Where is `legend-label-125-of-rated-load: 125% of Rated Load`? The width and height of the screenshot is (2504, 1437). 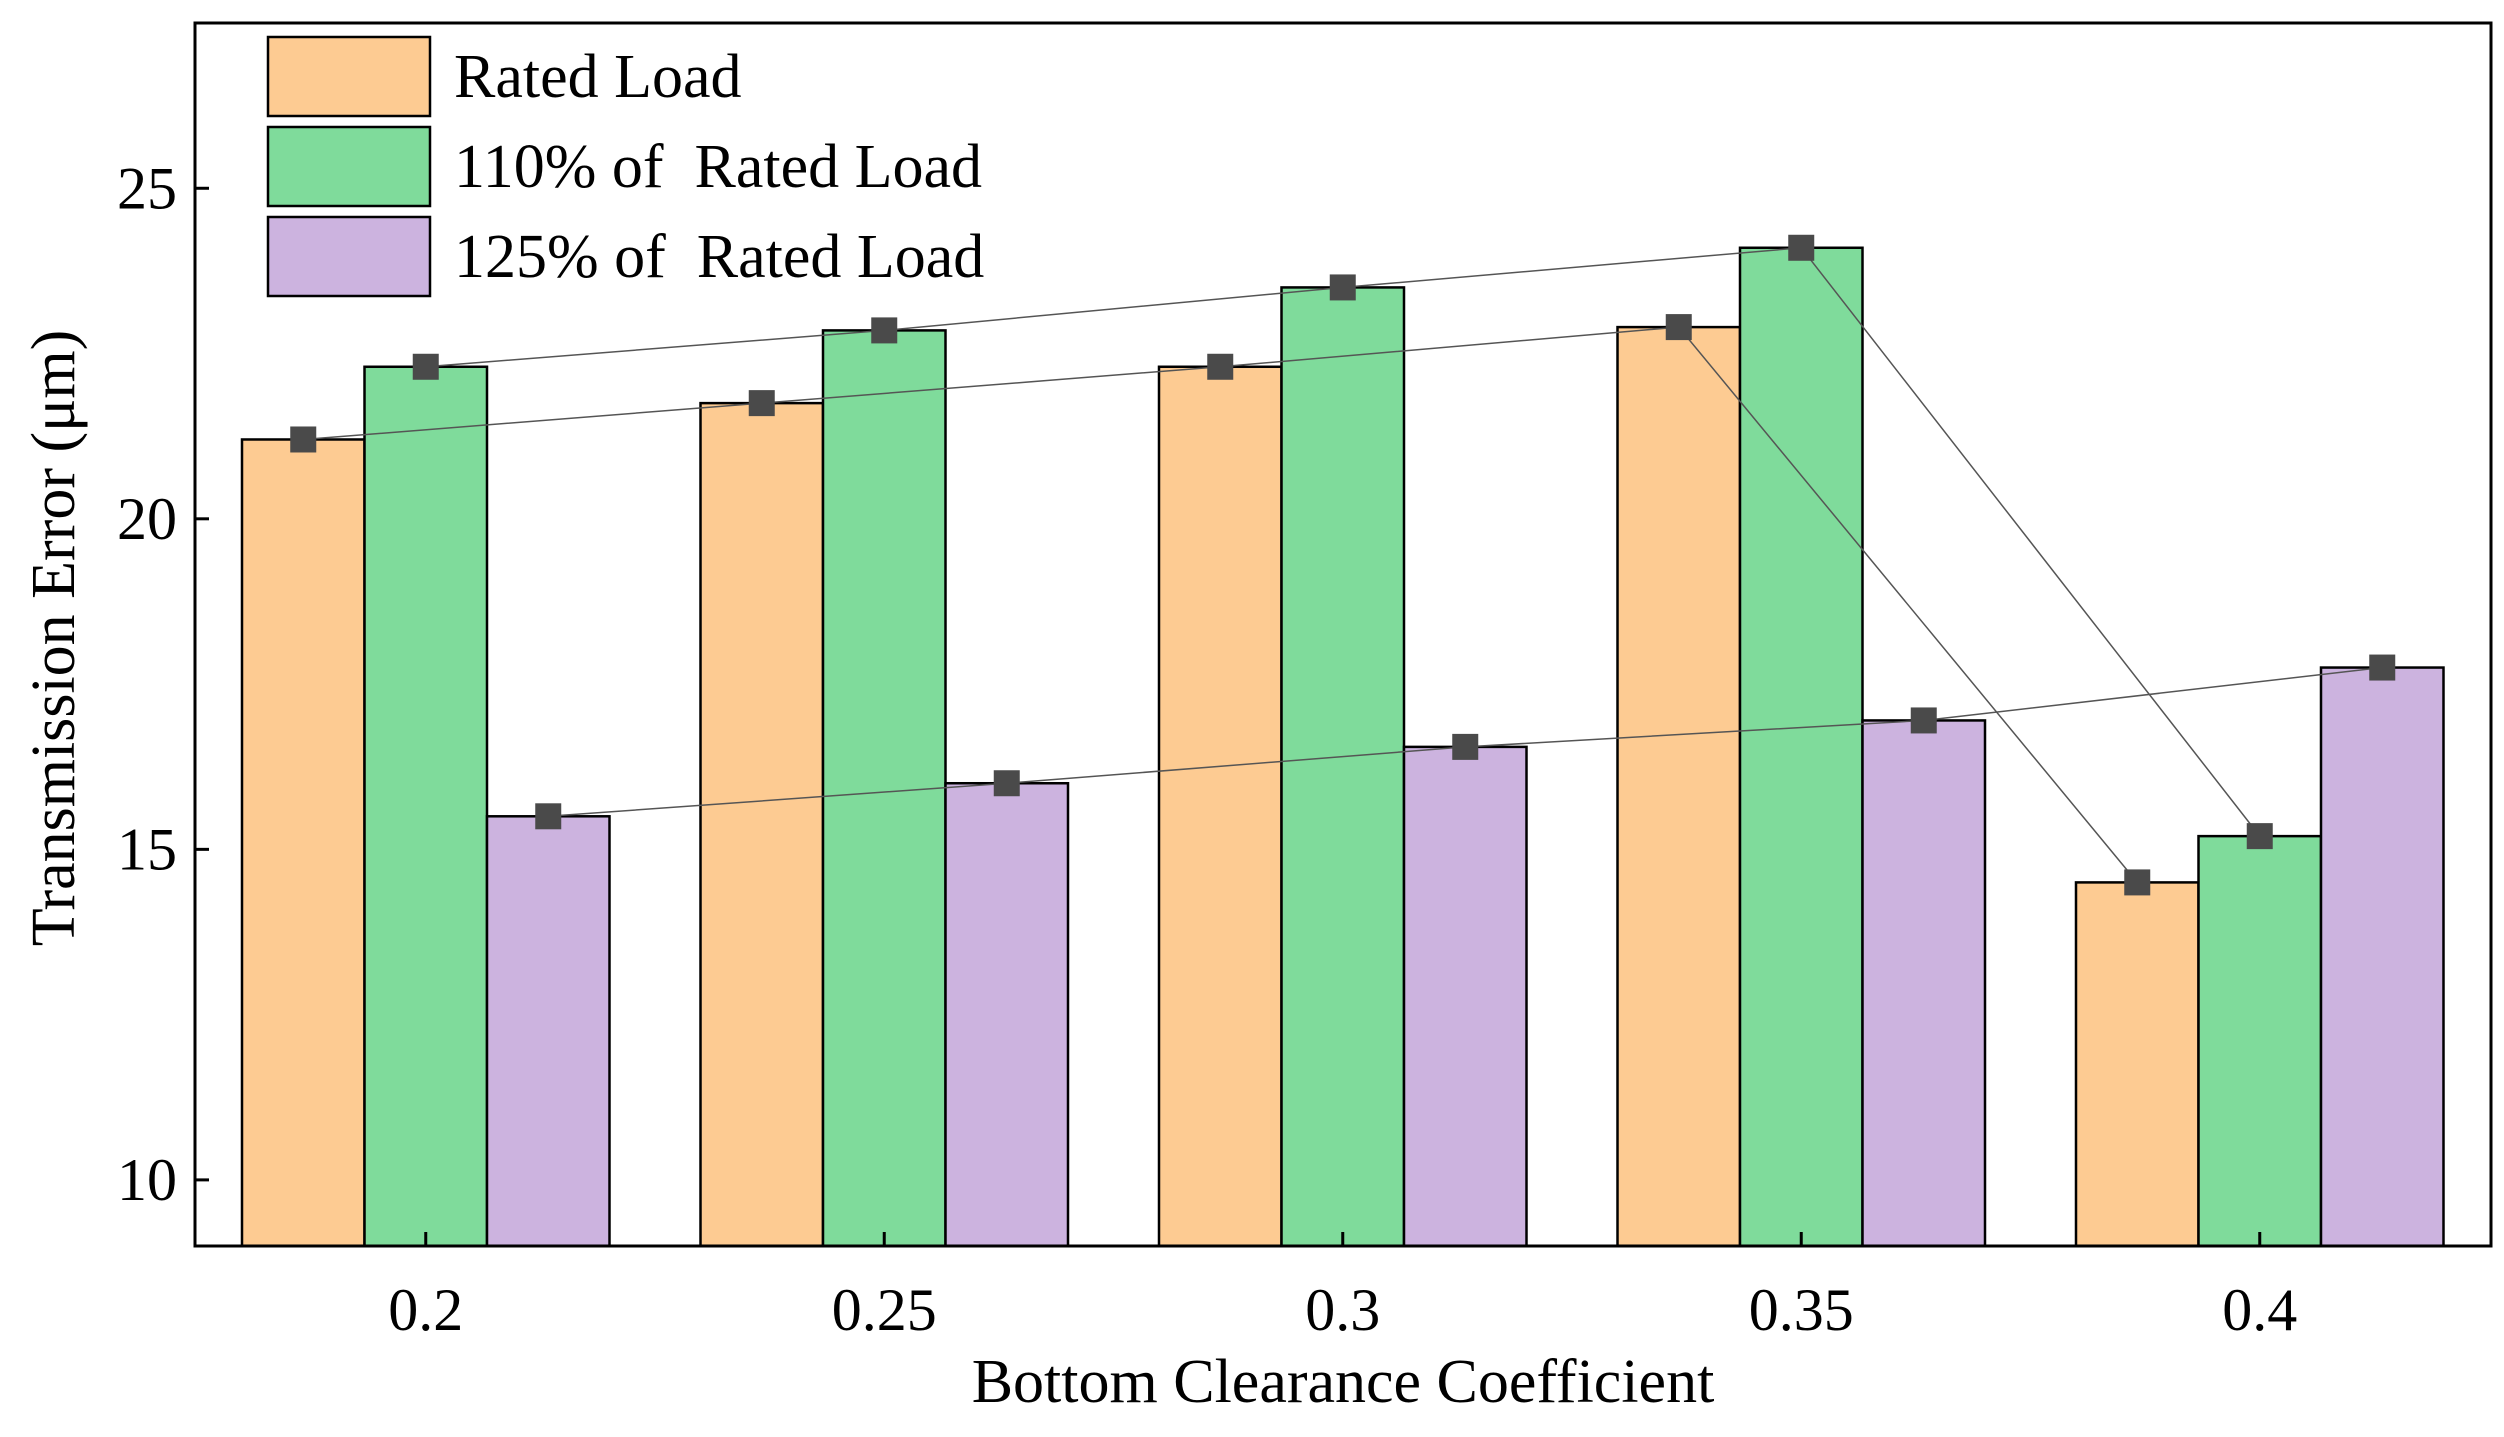
legend-label-125-of-rated-load: 125% of Rated Load is located at coordinates (719, 257).